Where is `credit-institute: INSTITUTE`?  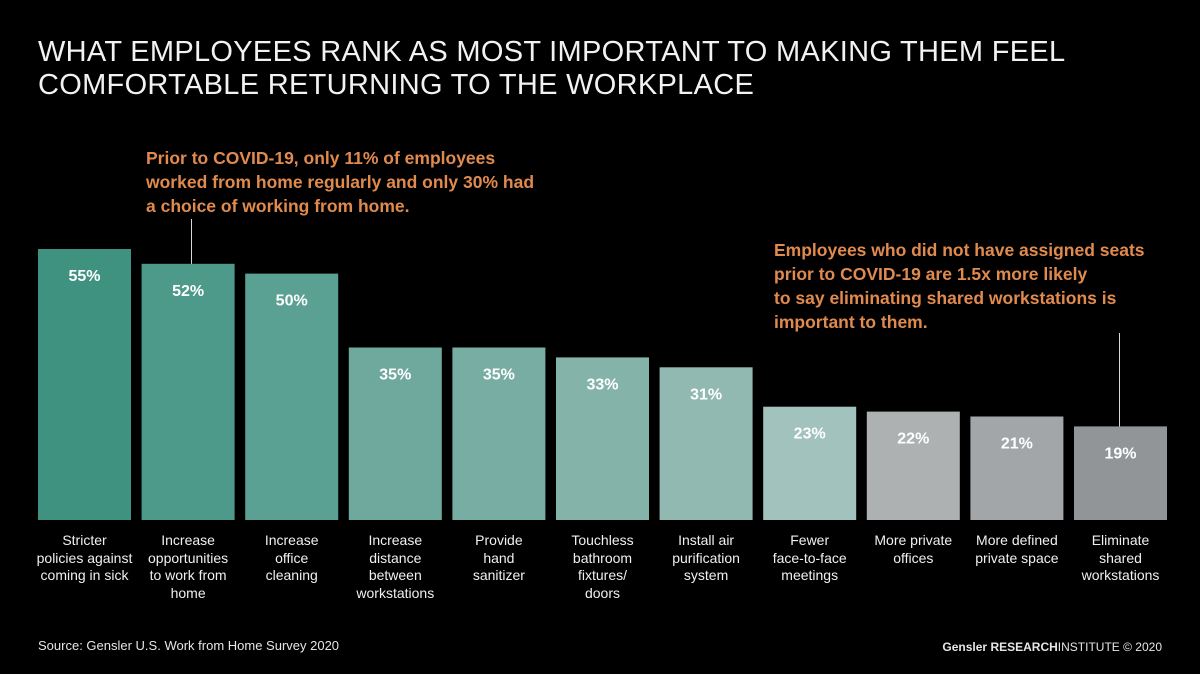
credit-institute: INSTITUTE is located at coordinates (1088, 647).